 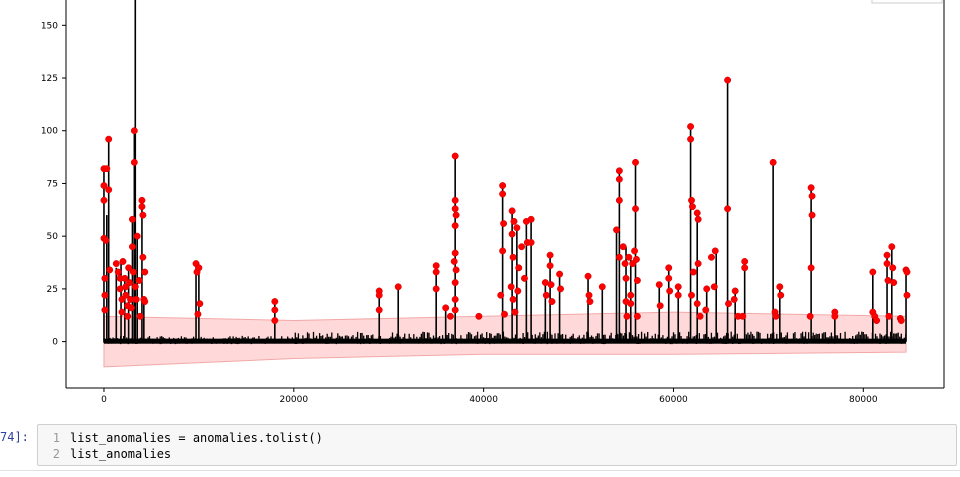 What do you see at coordinates (49, 79) in the screenshot?
I see `y-tick-label: 125` at bounding box center [49, 79].